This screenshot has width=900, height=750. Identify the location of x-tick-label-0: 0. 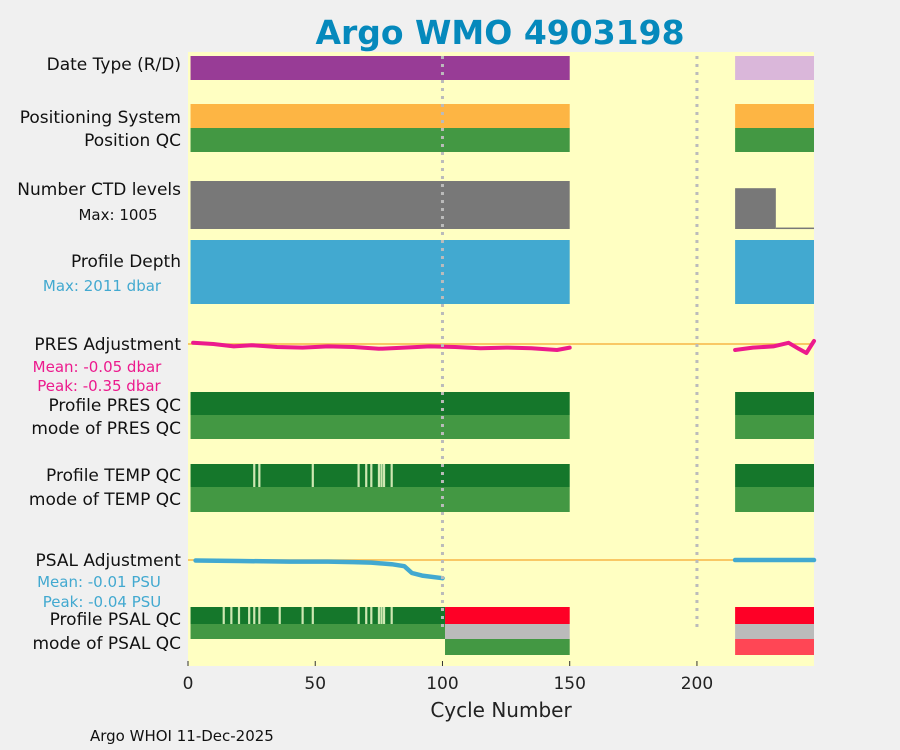
(188, 684).